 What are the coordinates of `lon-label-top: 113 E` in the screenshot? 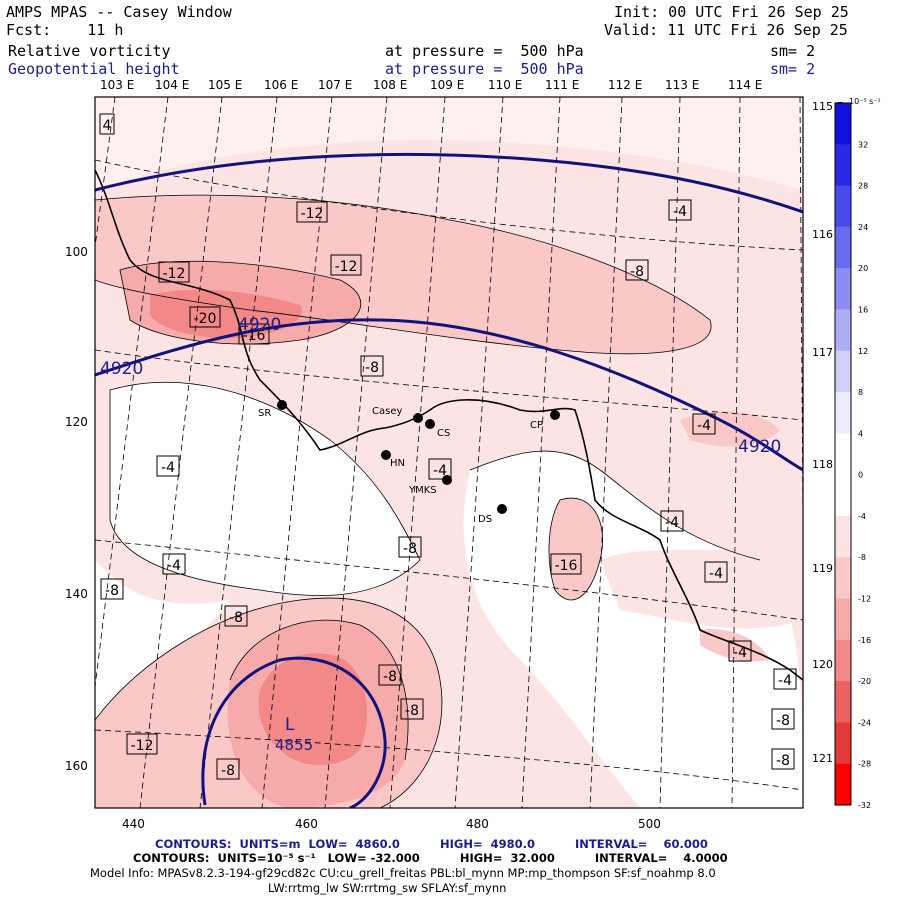 It's located at (682, 85).